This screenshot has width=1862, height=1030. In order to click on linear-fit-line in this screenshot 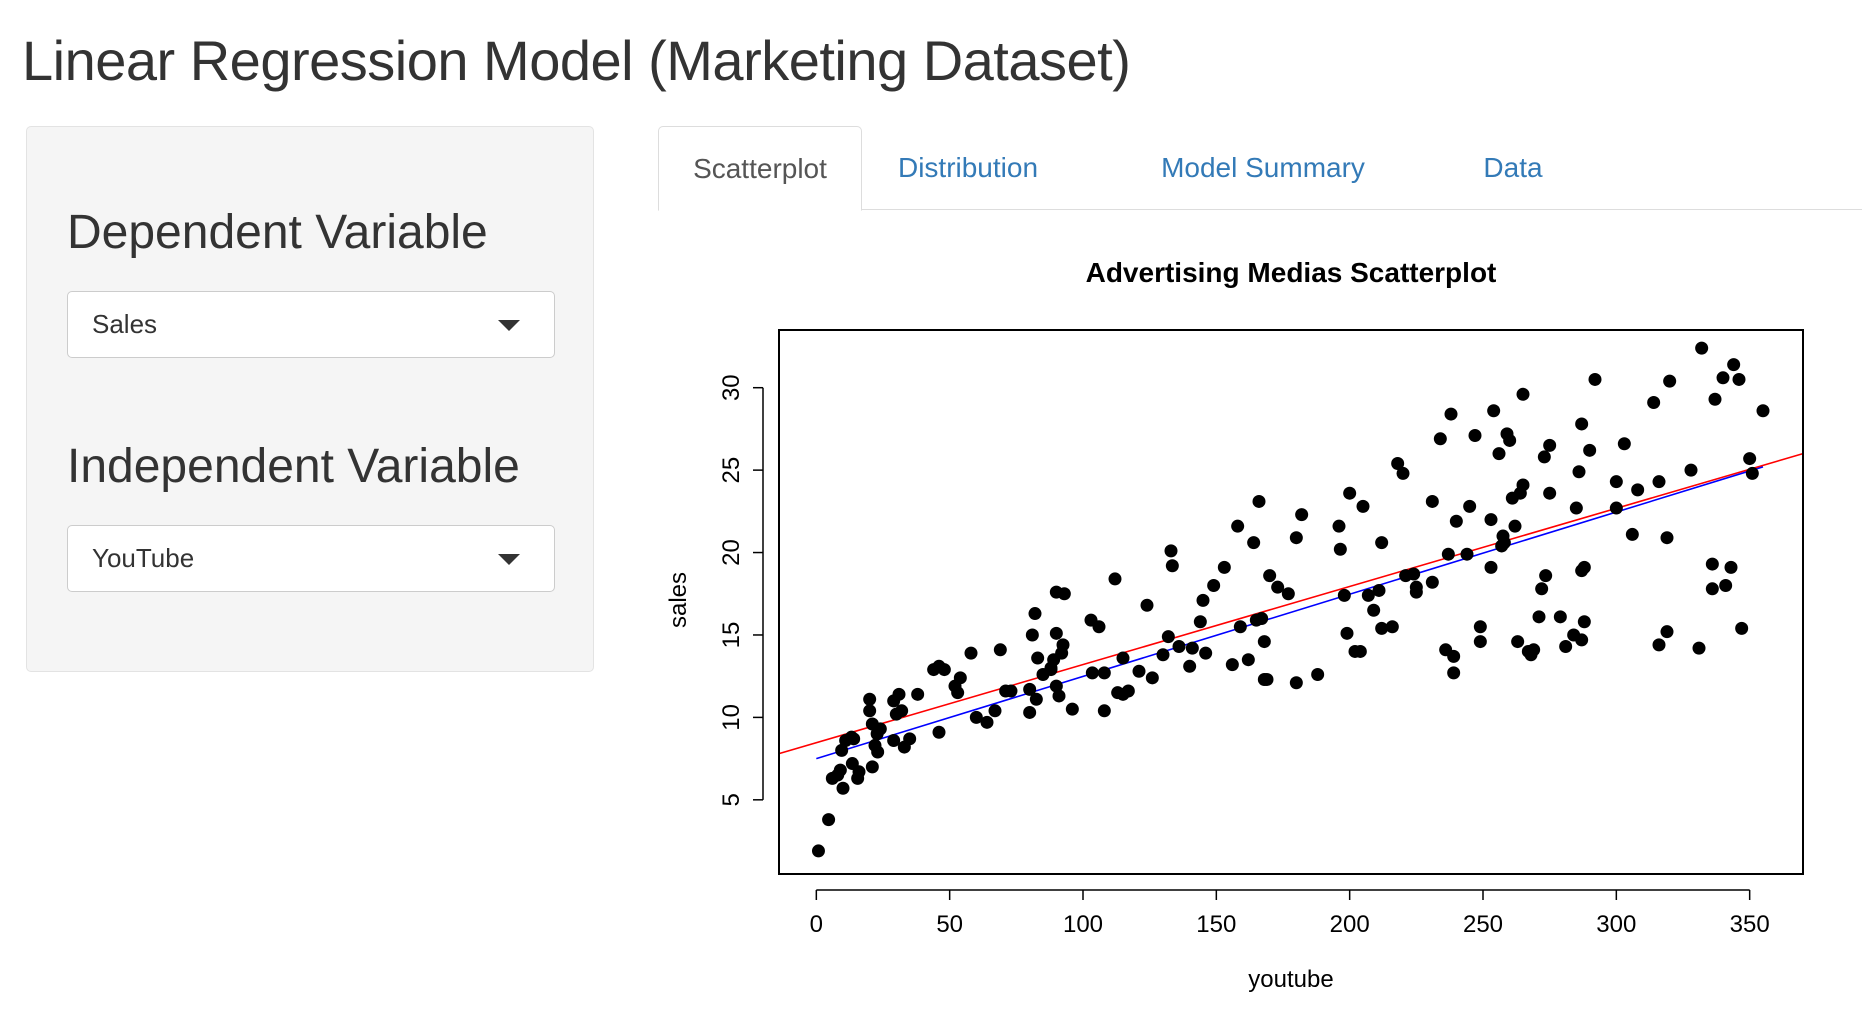, I will do `click(1290, 613)`.